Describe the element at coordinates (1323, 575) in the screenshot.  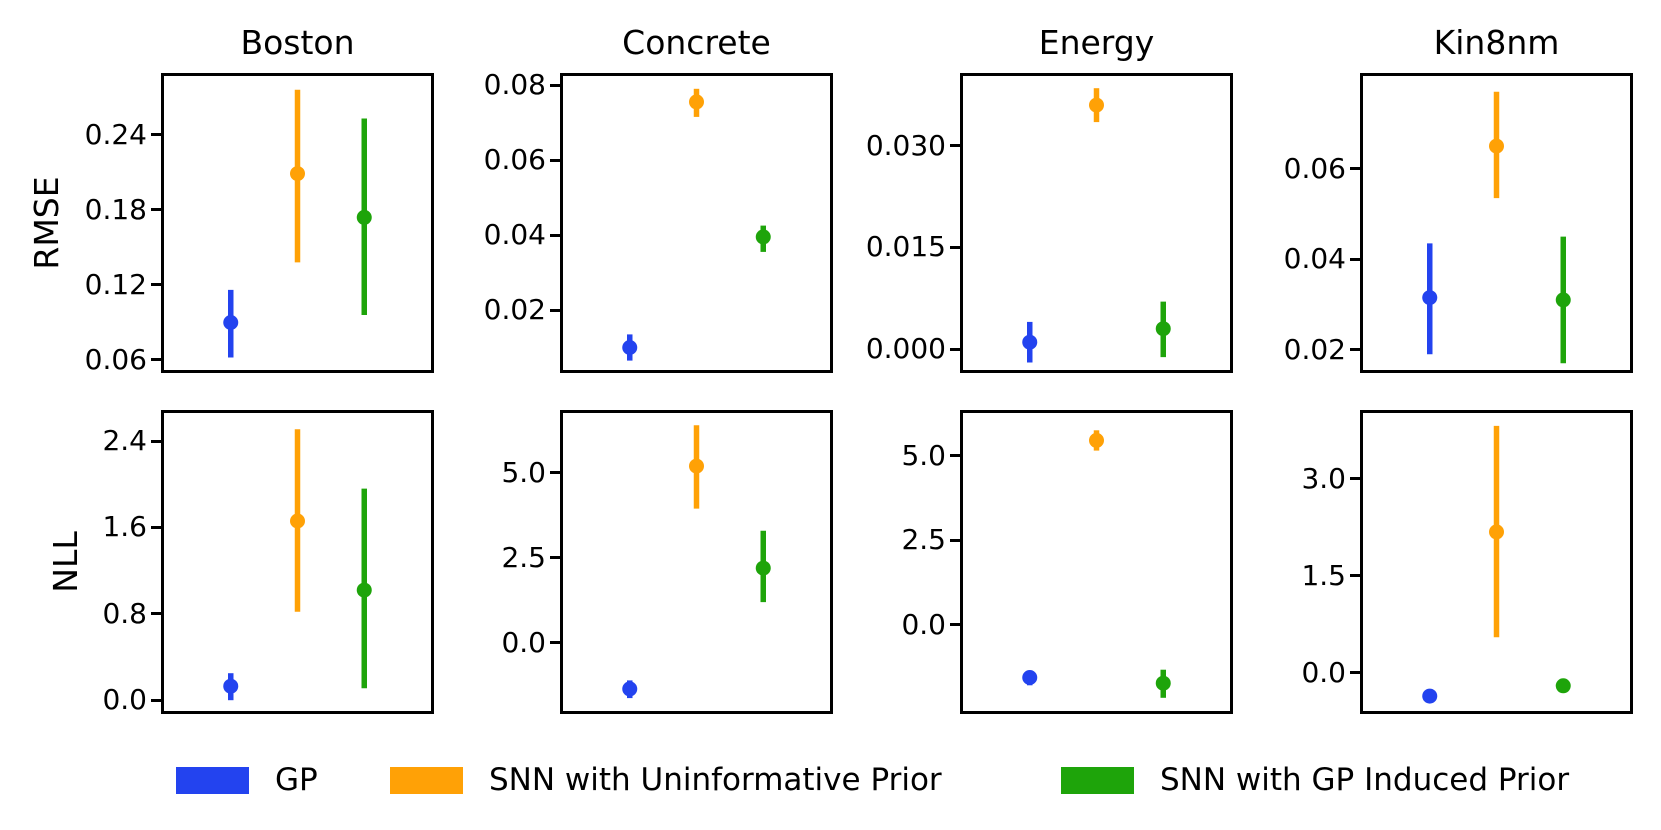
I see `y-tick-label: 1.5` at that location.